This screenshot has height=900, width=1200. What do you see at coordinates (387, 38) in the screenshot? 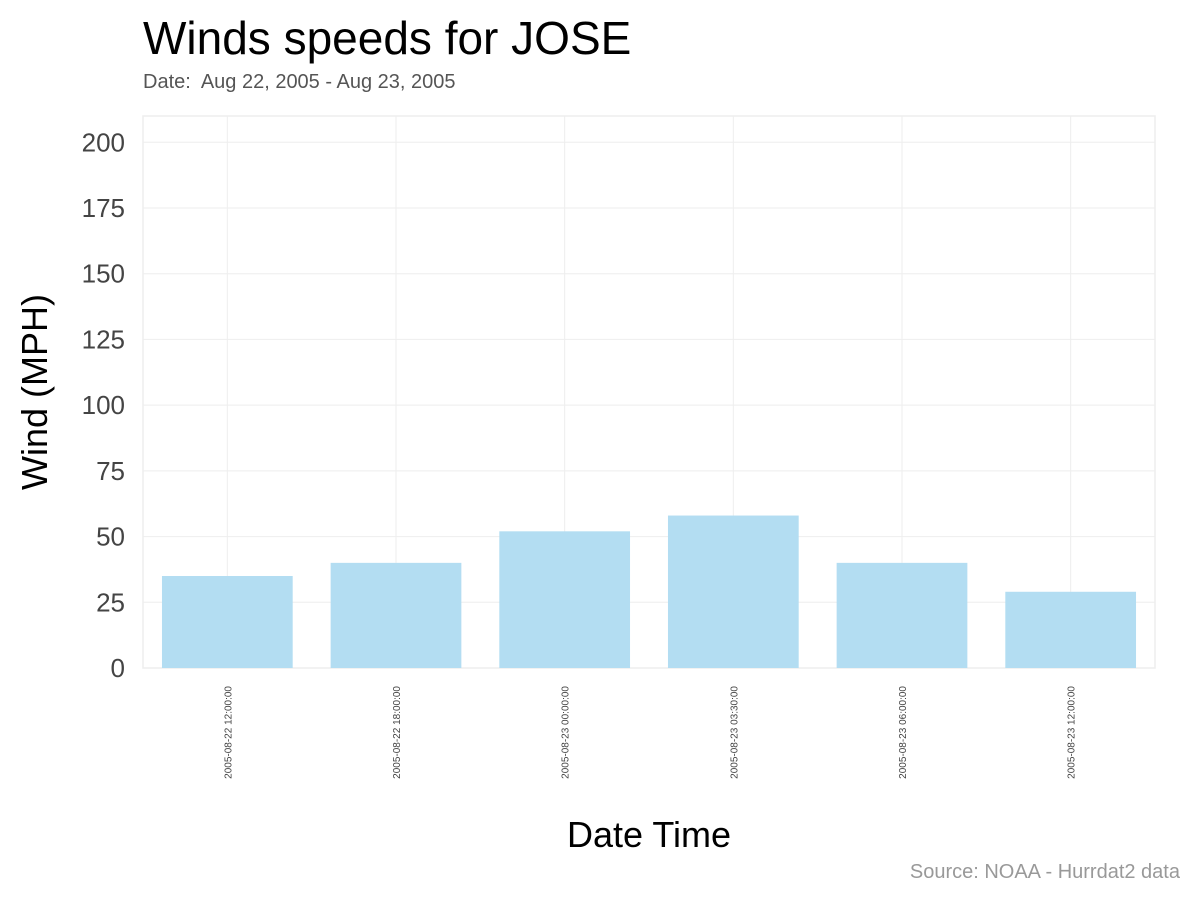
I see `chart-title: Winds speeds for JOSE` at bounding box center [387, 38].